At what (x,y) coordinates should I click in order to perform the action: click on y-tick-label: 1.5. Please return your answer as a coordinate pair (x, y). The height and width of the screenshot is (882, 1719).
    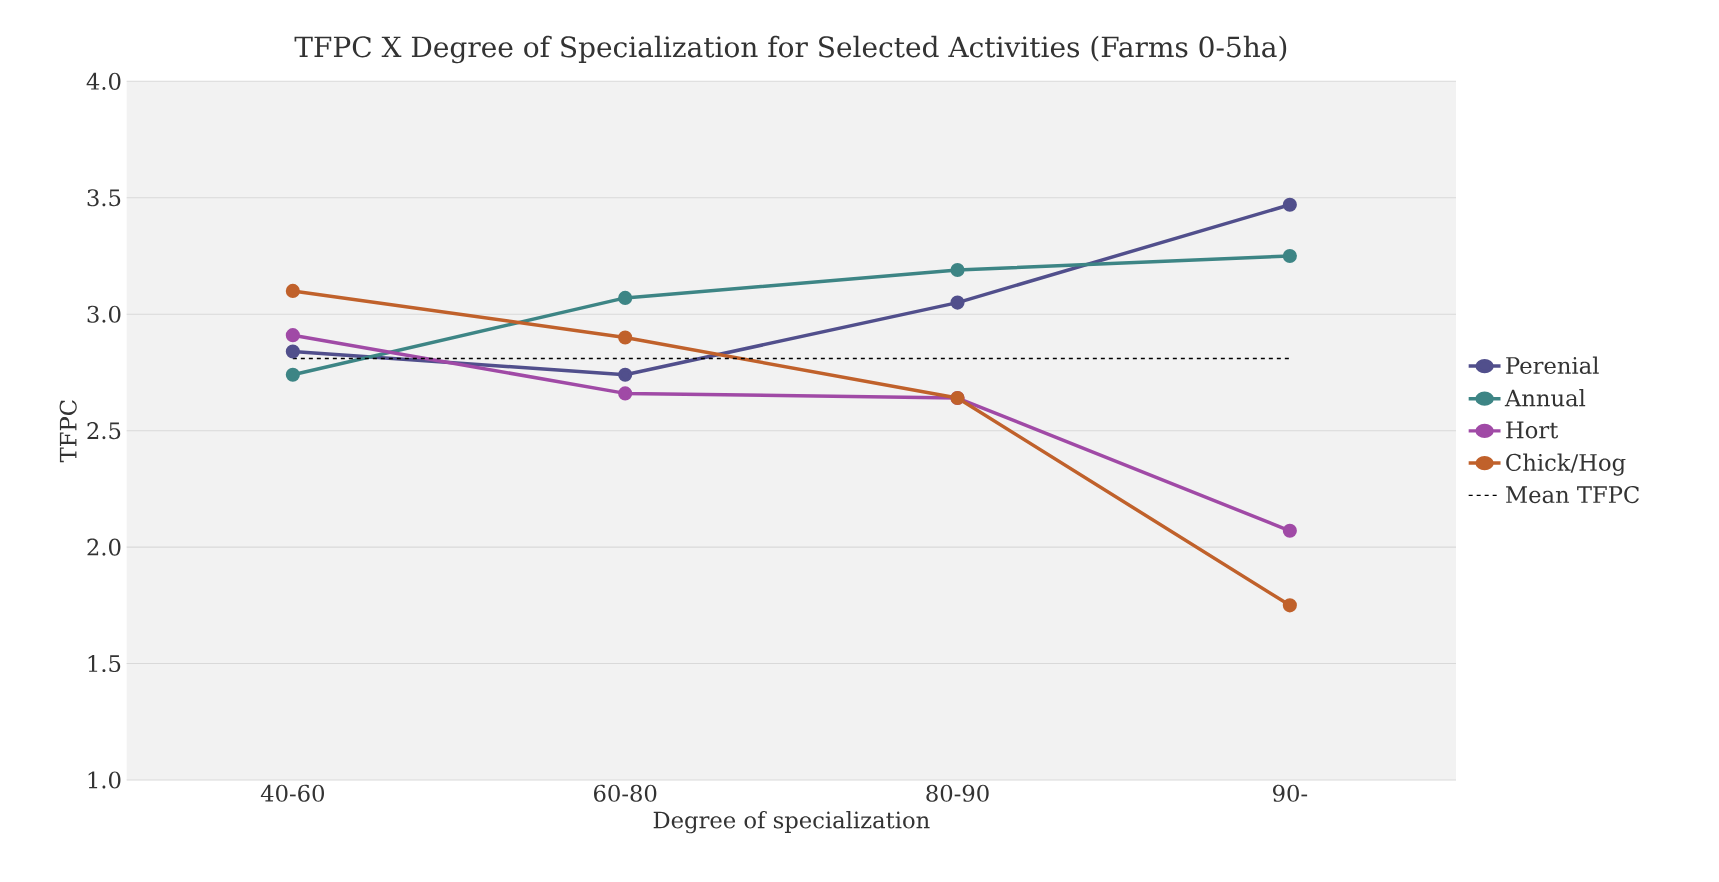
    Looking at the image, I should click on (104, 663).